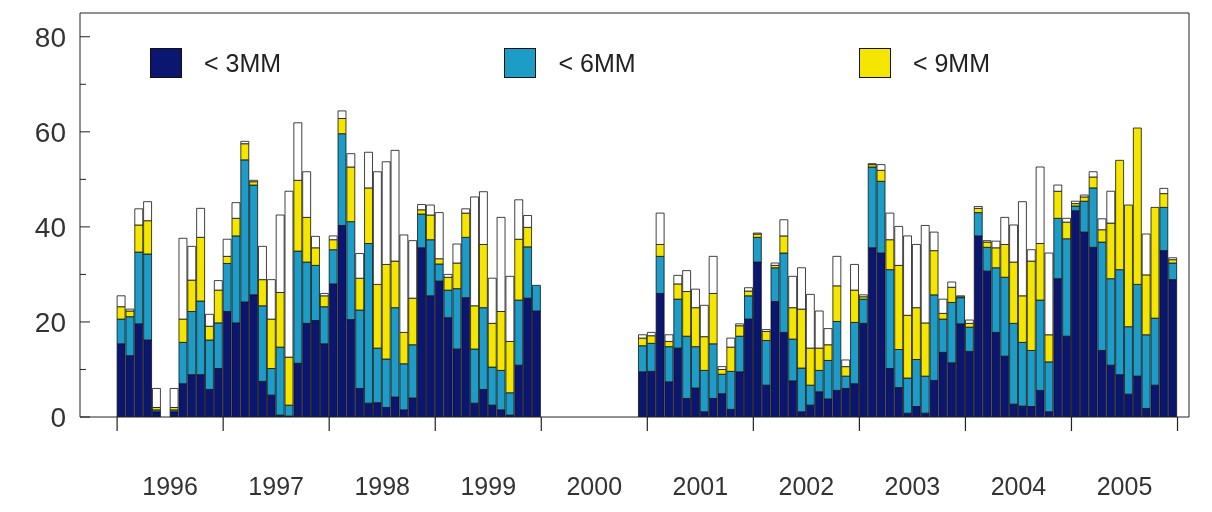 Image resolution: width=1212 pixels, height=512 pixels. Describe the element at coordinates (951, 63) in the screenshot. I see `legend-label: < 9MM` at that location.